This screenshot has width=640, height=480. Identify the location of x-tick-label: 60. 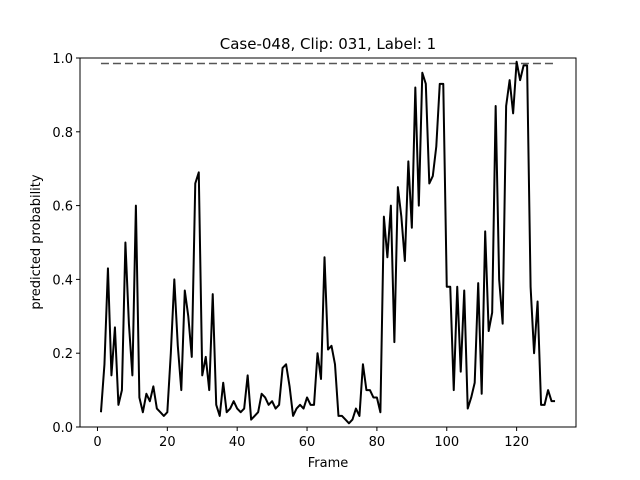
(307, 442).